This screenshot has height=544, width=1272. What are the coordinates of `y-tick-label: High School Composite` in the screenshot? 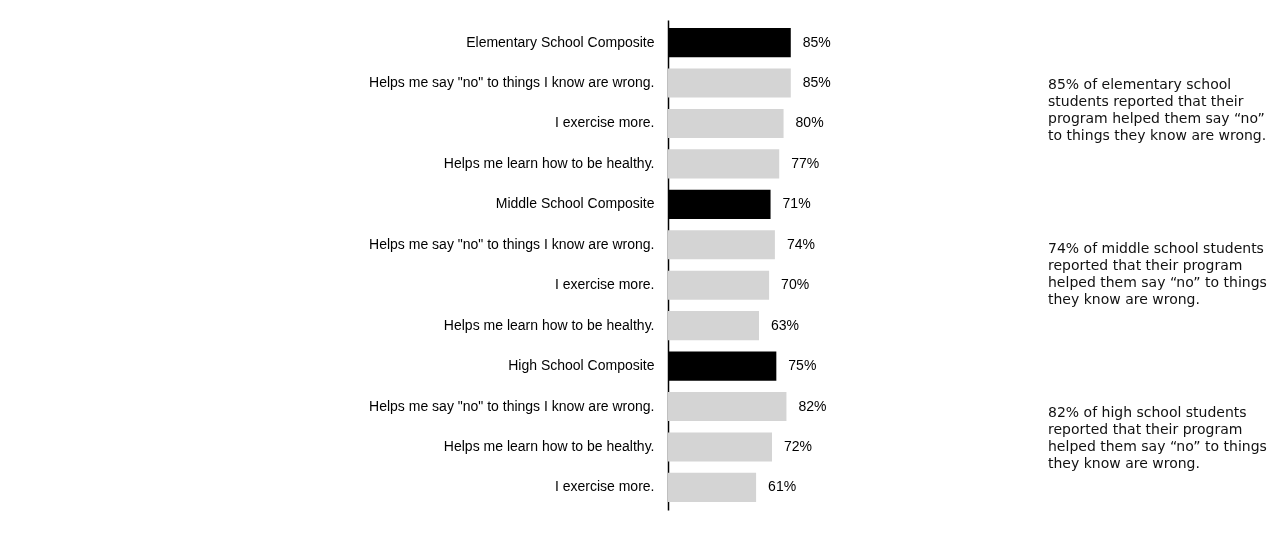 It's located at (581, 365).